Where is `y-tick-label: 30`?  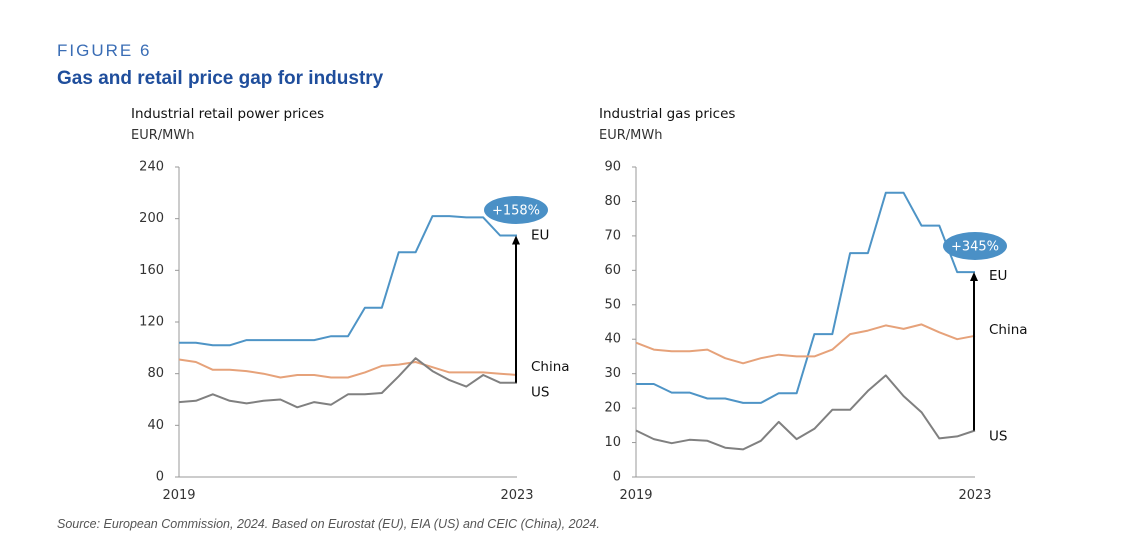 y-tick-label: 30 is located at coordinates (612, 373).